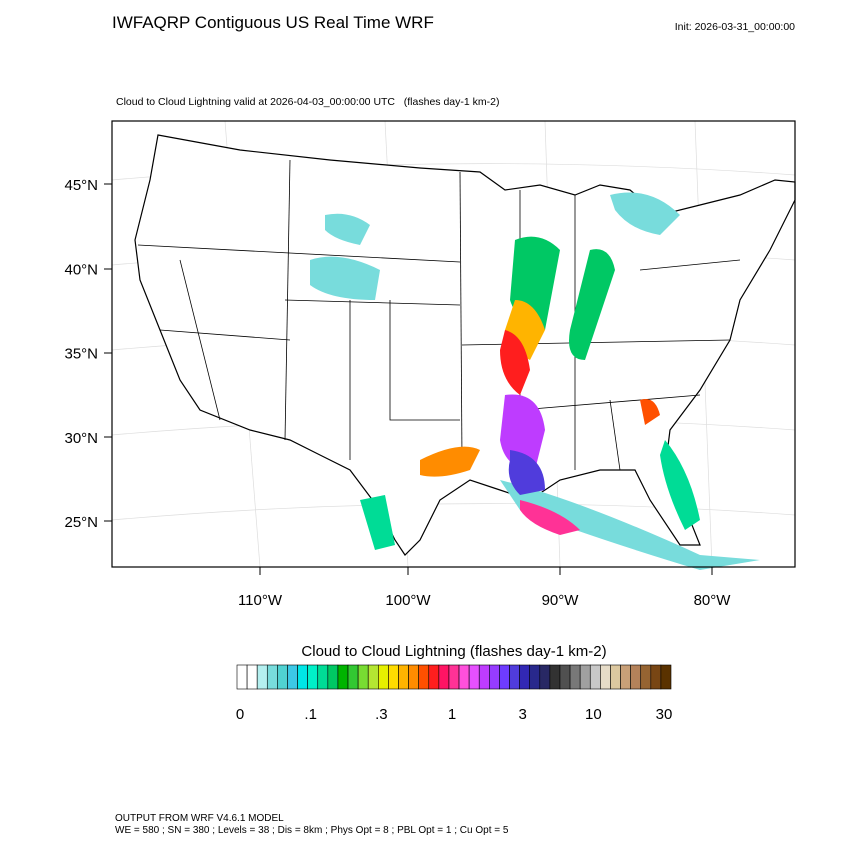  What do you see at coordinates (593, 714) in the screenshot?
I see `colorbar-label: 10` at bounding box center [593, 714].